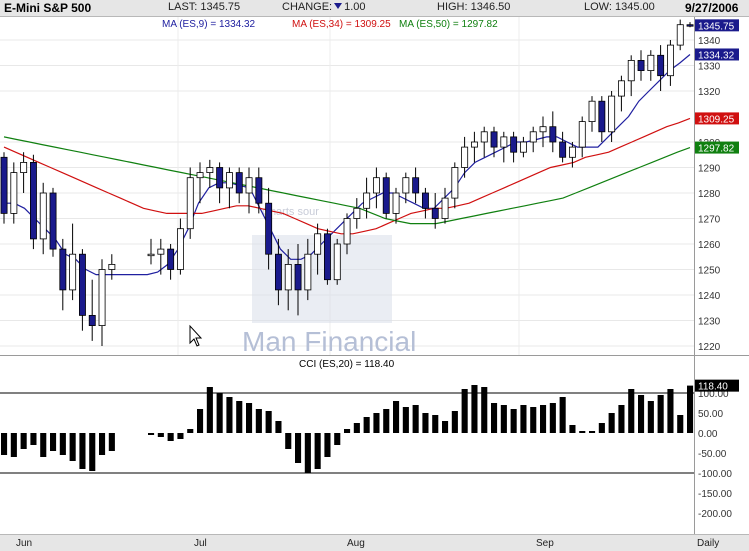 This screenshot has height=551, width=749. I want to click on cci-bars, so click(347, 429).